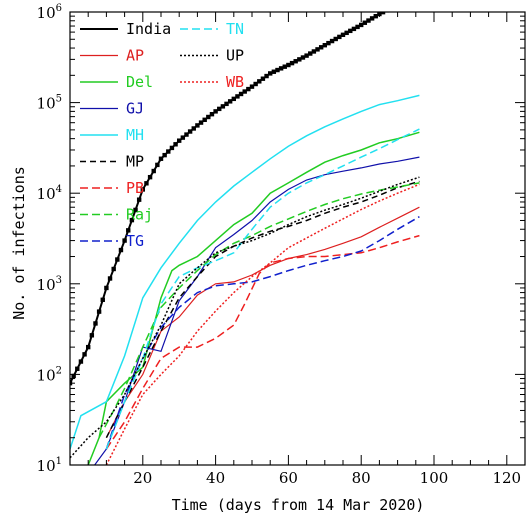  I want to click on legend-label-mh: MH, so click(135, 135).